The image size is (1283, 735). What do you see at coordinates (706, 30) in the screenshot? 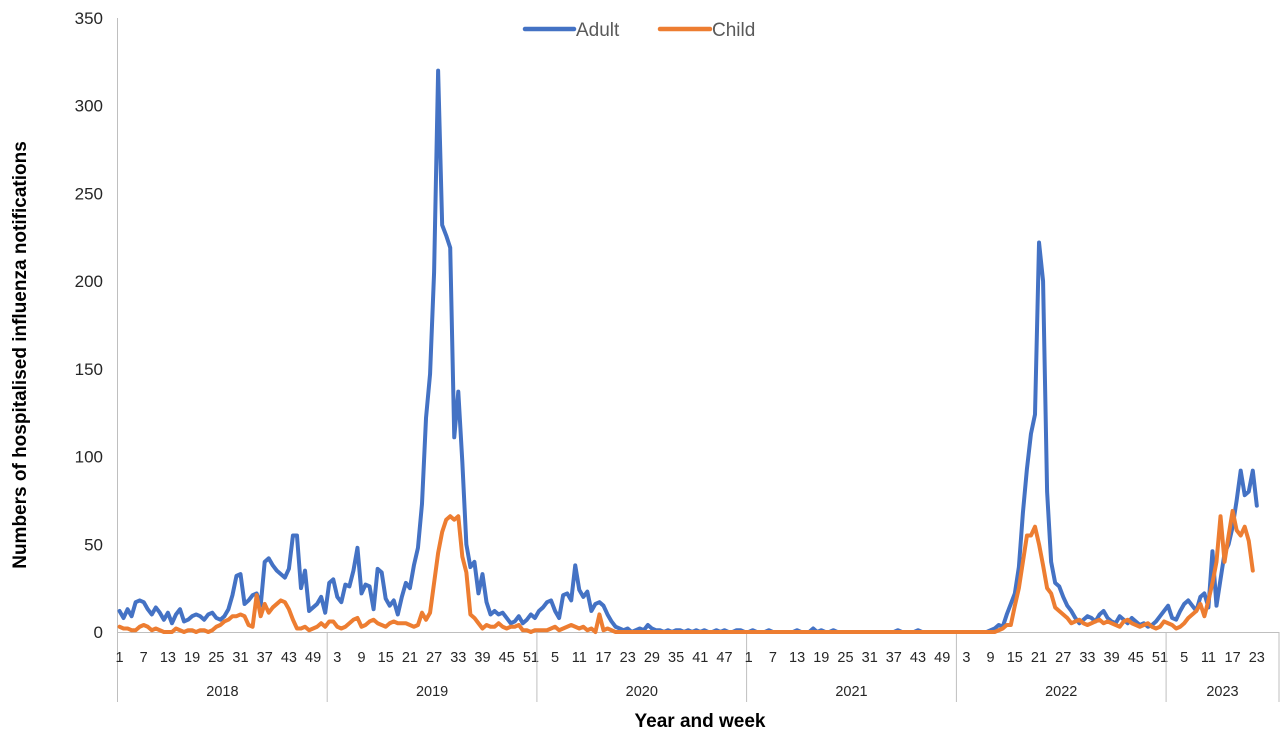
I see `legend-item-child: Child` at bounding box center [706, 30].